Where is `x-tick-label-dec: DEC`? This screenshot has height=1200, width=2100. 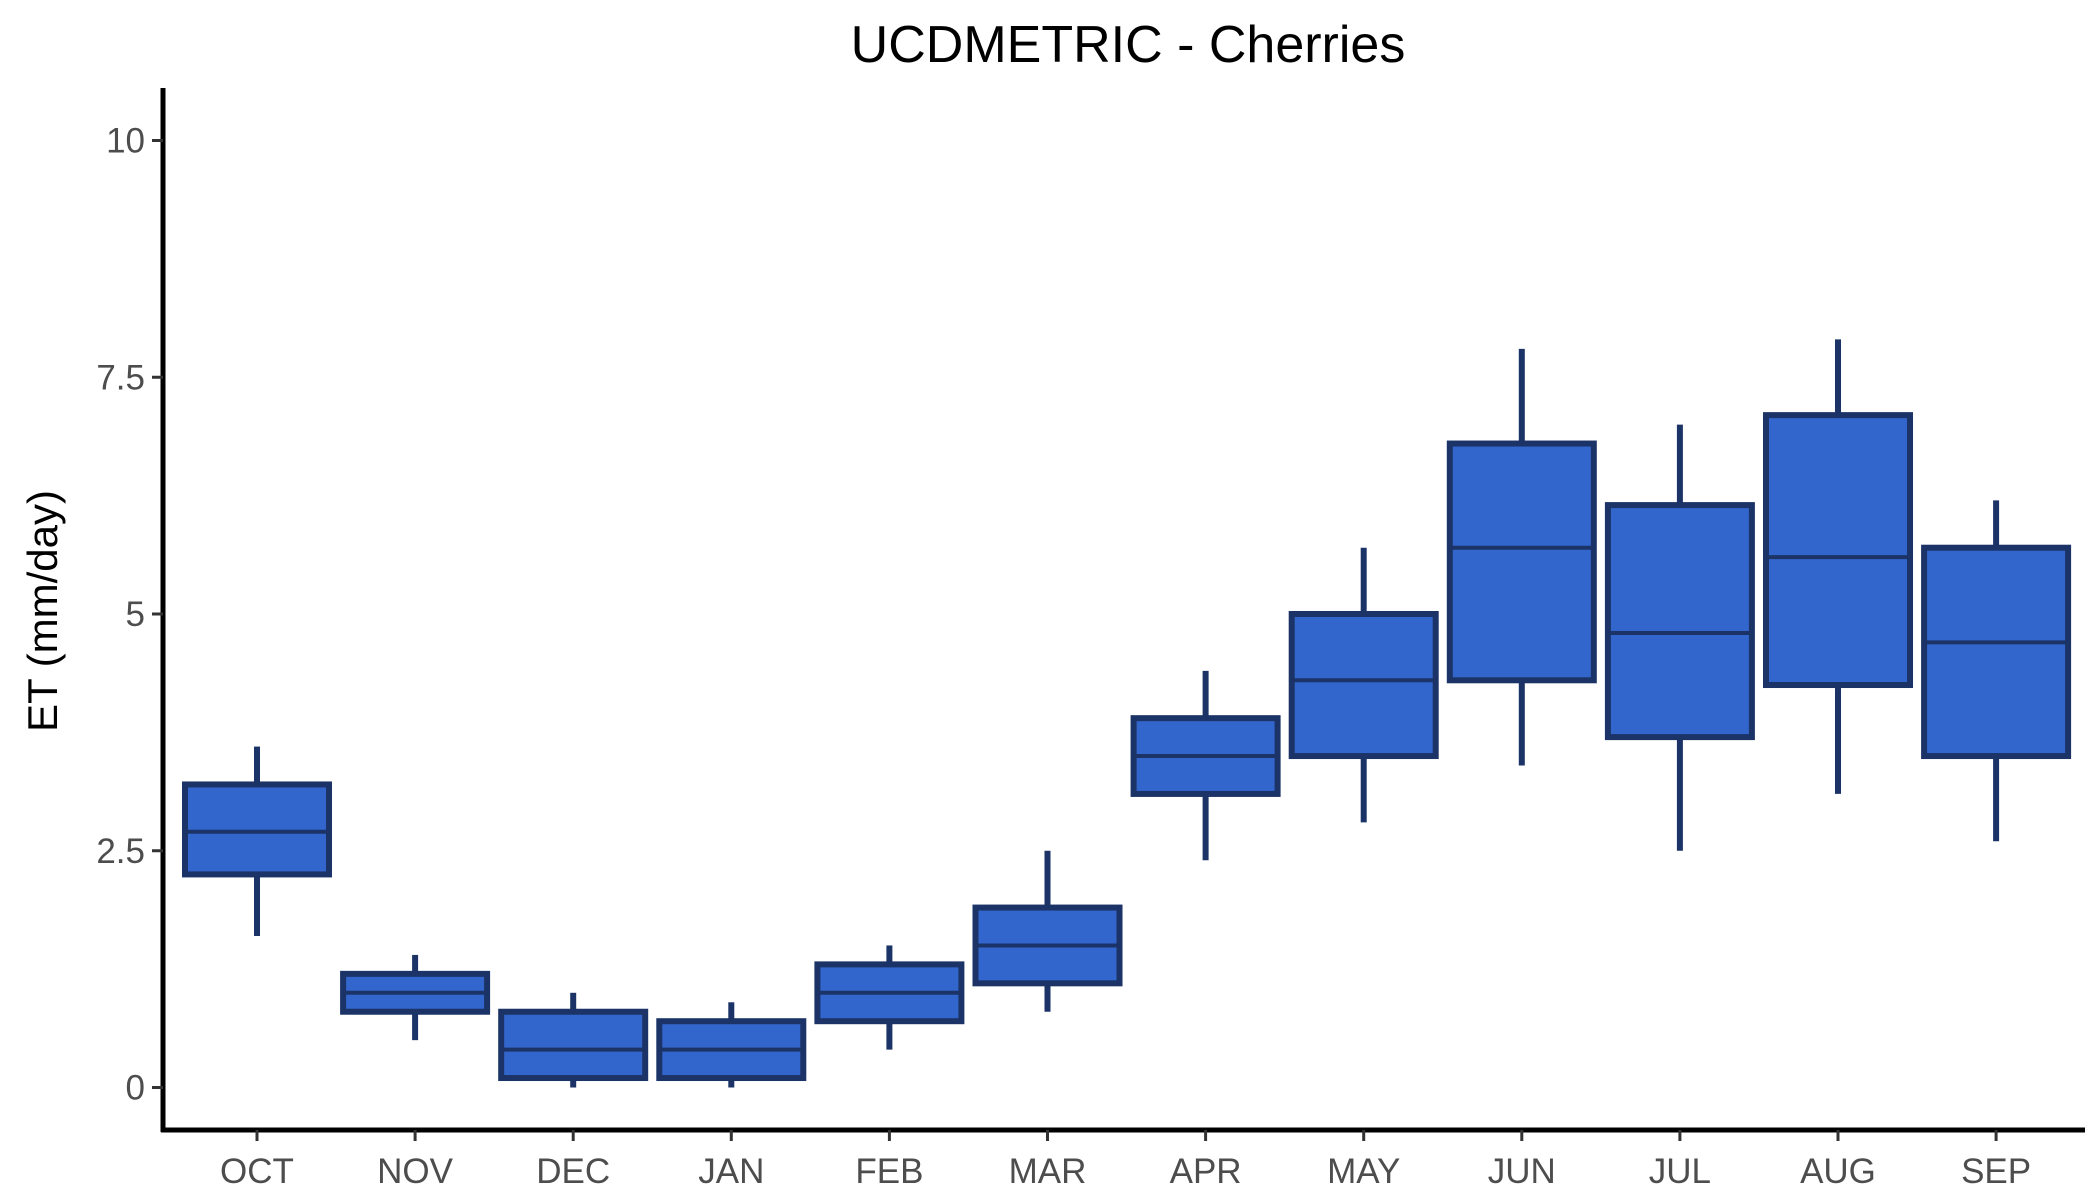 x-tick-label-dec: DEC is located at coordinates (573, 1171).